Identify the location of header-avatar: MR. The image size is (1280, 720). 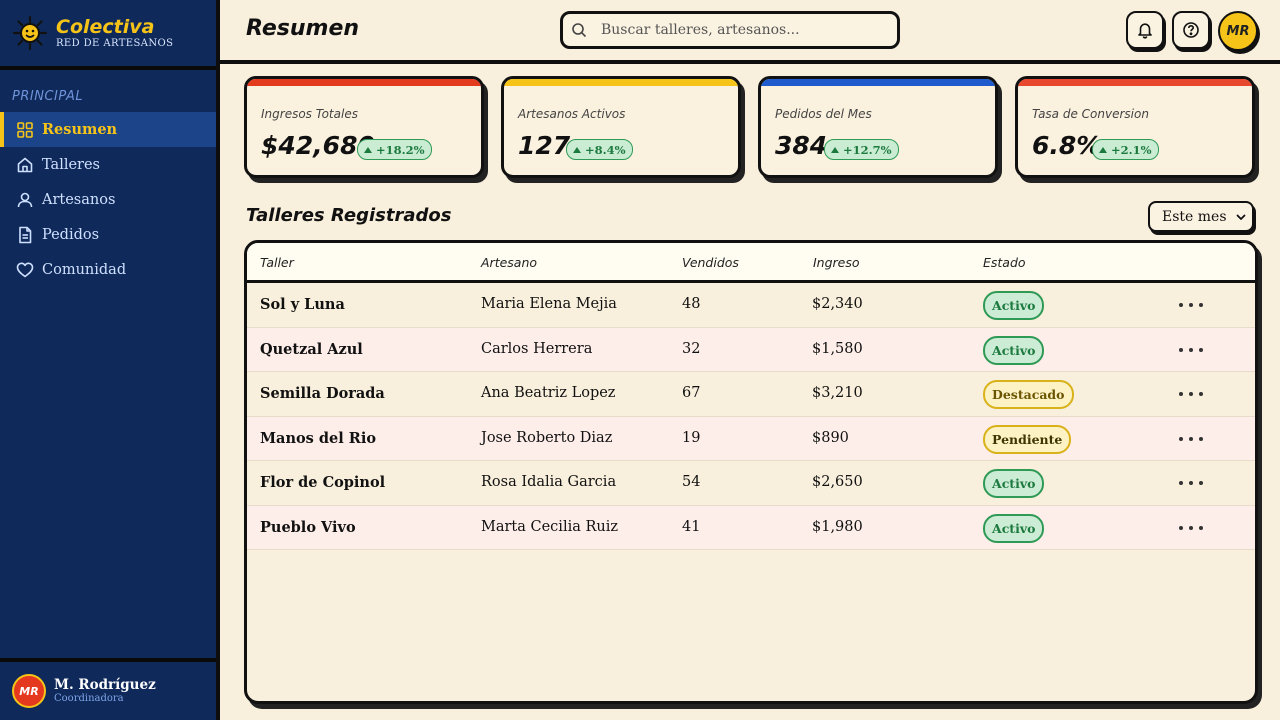
(1238, 31).